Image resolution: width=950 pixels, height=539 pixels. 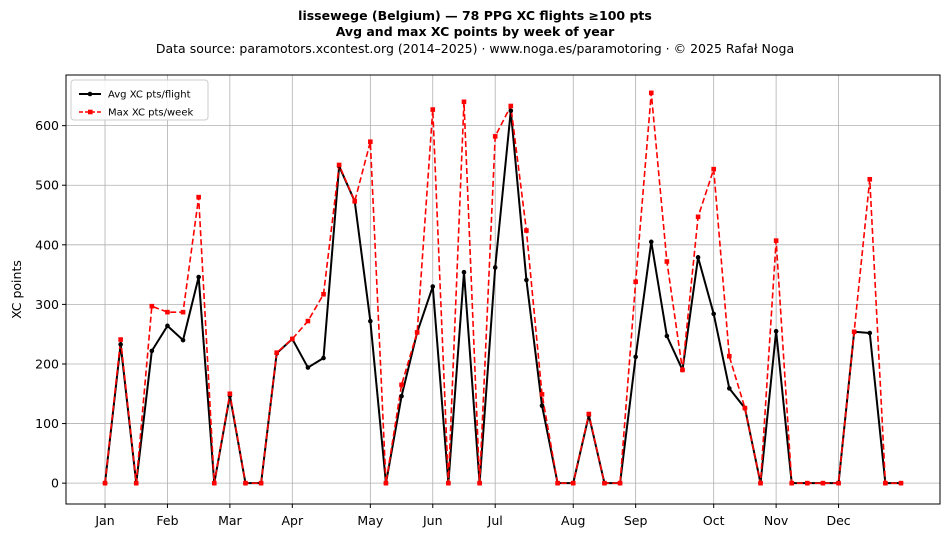 What do you see at coordinates (167, 520) in the screenshot?
I see `x-tick-label: Feb` at bounding box center [167, 520].